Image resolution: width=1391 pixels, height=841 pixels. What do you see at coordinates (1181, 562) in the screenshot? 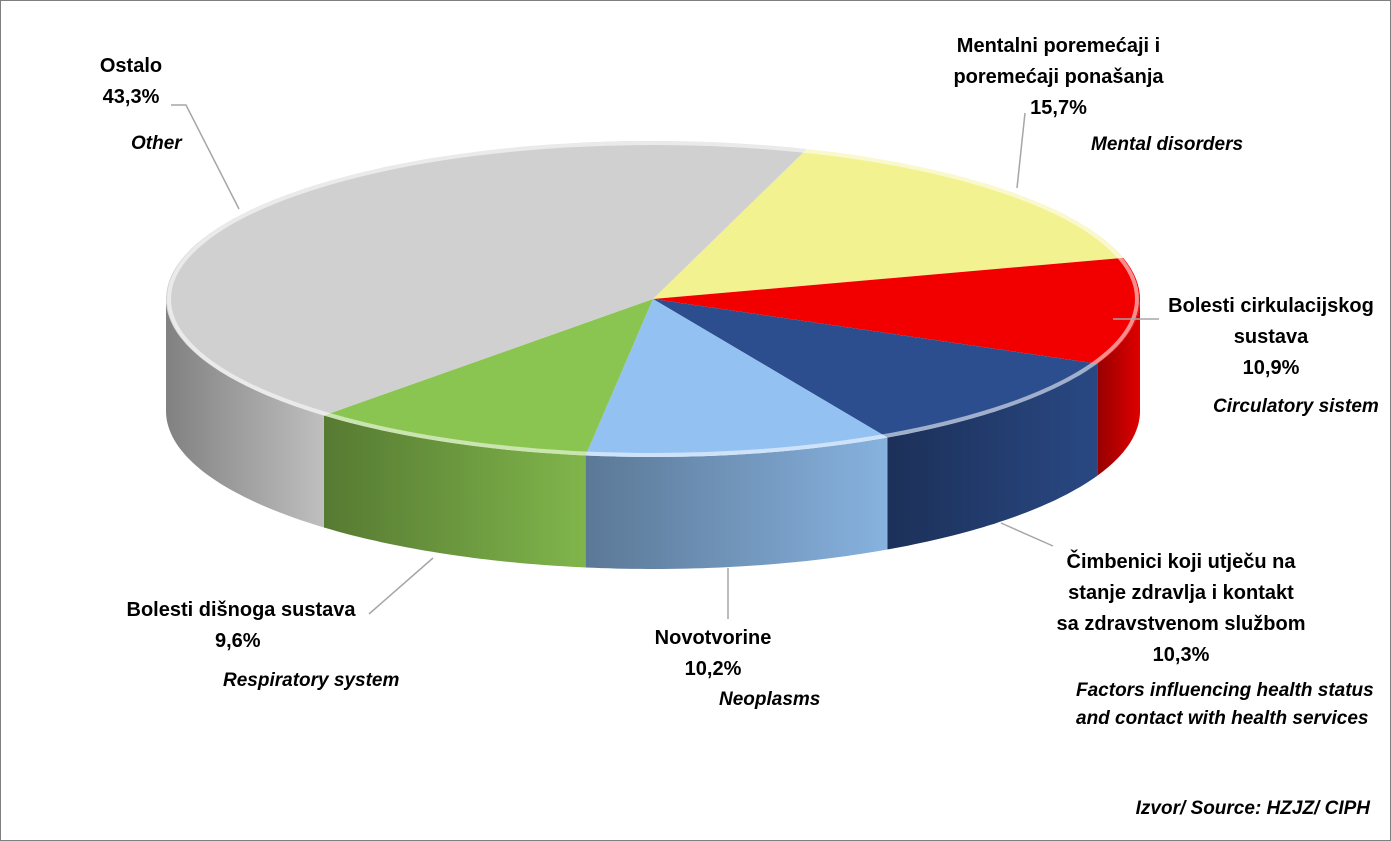
I see `label-factors-line1: Čimbenici koji utječu na` at bounding box center [1181, 562].